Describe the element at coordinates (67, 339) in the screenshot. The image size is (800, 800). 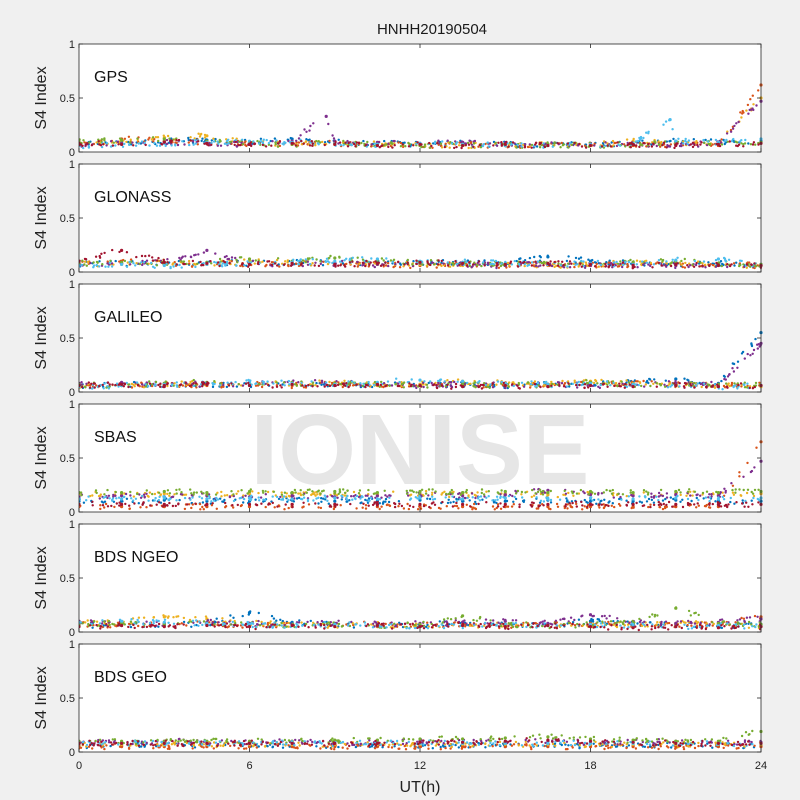
I see `y-tick-label: 0.5` at that location.